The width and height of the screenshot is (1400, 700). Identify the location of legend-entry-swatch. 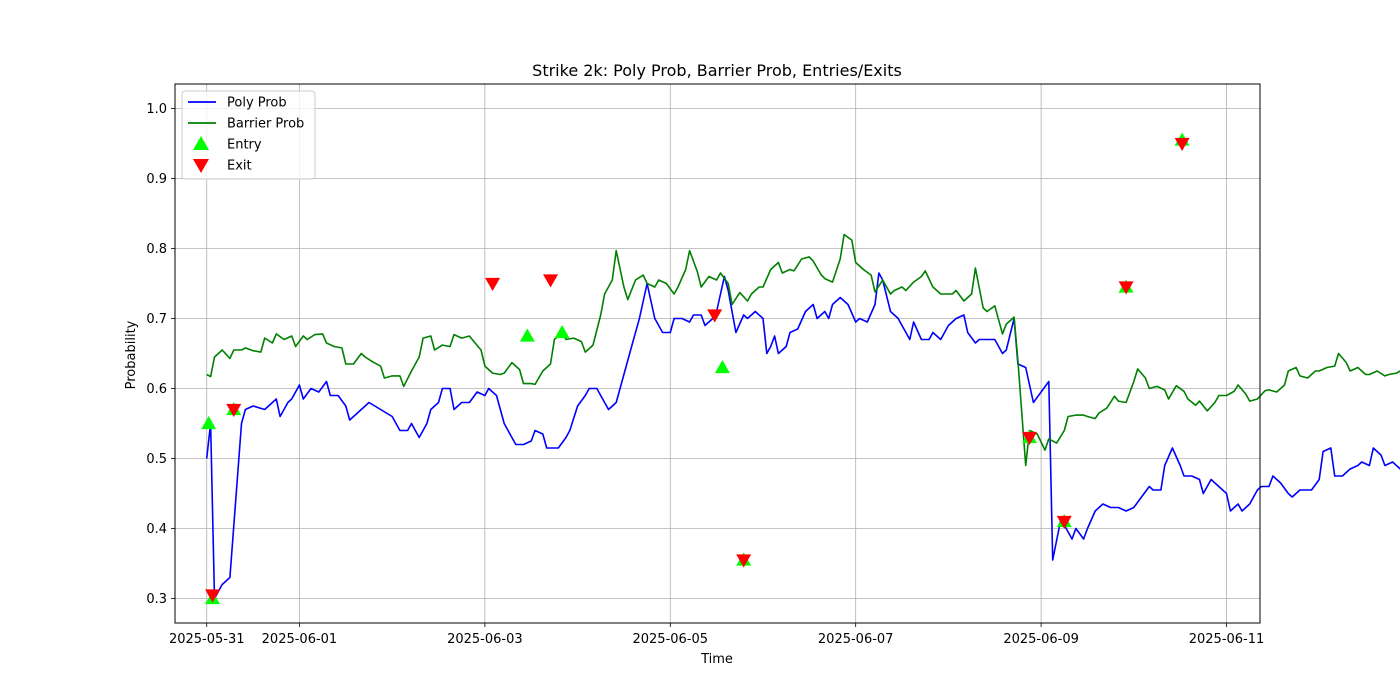
(201, 143).